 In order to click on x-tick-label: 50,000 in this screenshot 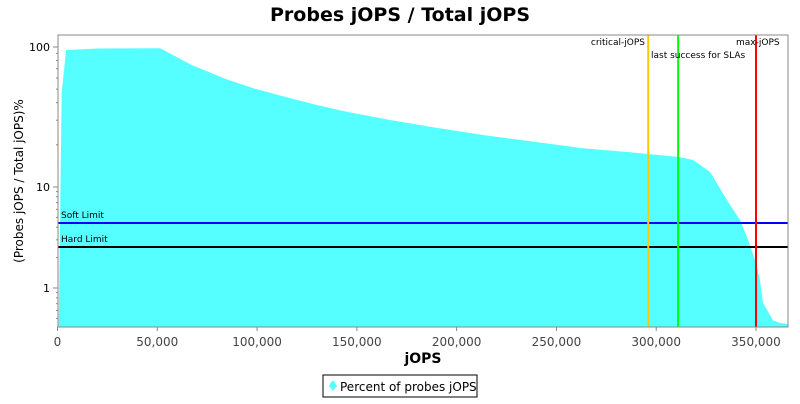, I will do `click(157, 342)`.